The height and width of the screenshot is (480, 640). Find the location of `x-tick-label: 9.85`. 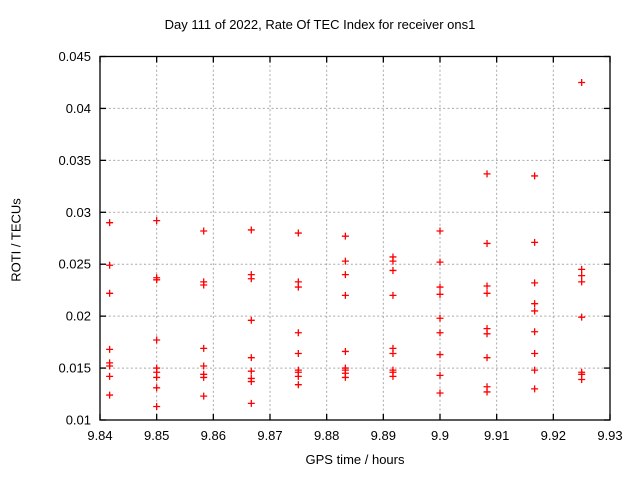

x-tick-label: 9.85 is located at coordinates (156, 435).